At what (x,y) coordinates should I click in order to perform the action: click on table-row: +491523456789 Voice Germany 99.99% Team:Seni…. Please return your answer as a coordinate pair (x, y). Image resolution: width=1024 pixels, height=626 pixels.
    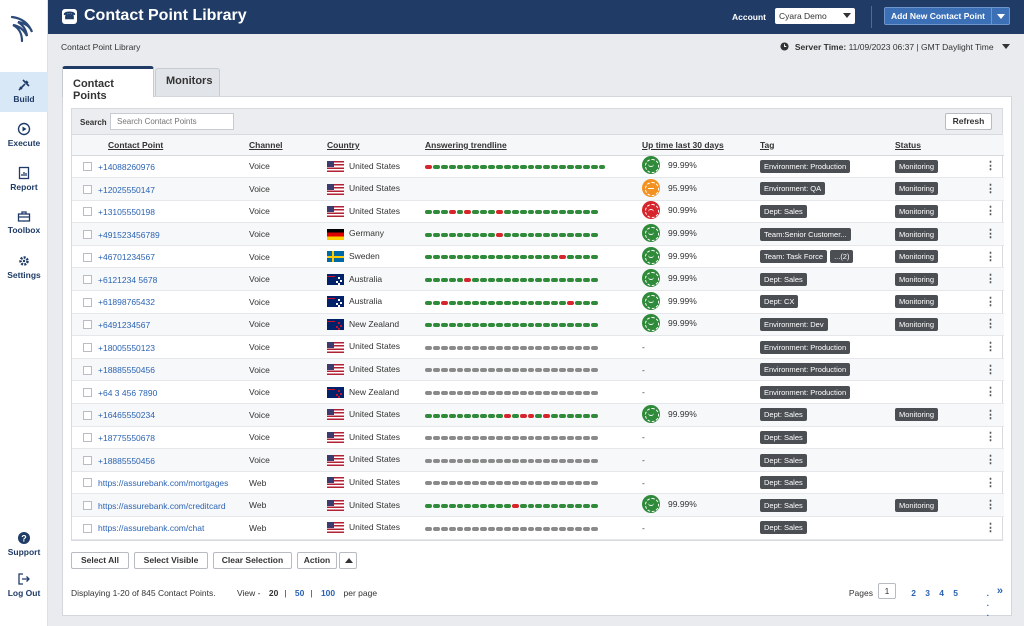
    Looking at the image, I should click on (538, 234).